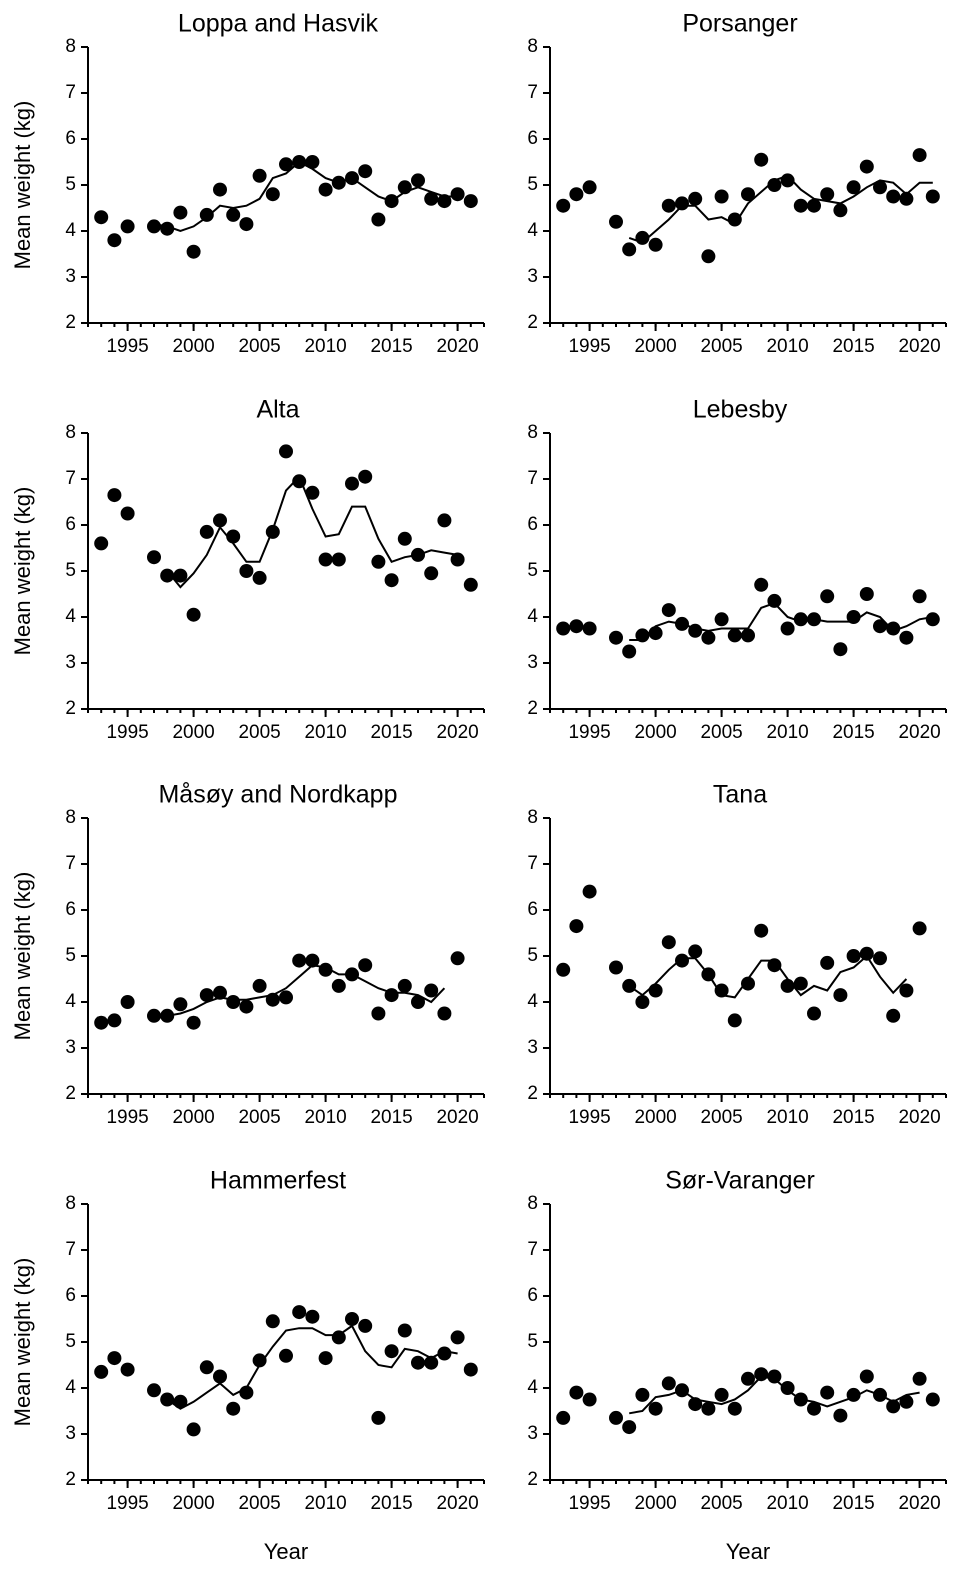 Image resolution: width=957 pixels, height=1569 pixels. Describe the element at coordinates (740, 1181) in the screenshot. I see `panel-title: Sør-Varanger` at that location.